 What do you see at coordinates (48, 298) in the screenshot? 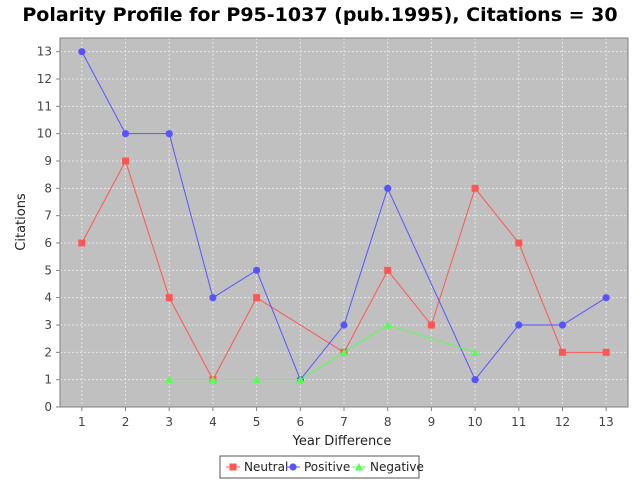
I see `y-tick-label: 4` at bounding box center [48, 298].